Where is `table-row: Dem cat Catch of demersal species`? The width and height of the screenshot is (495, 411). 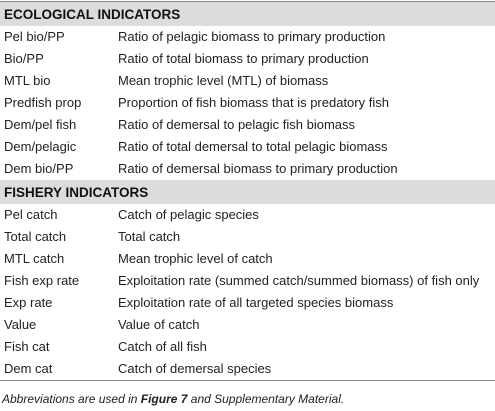 table-row: Dem cat Catch of demersal species is located at coordinates (247, 369).